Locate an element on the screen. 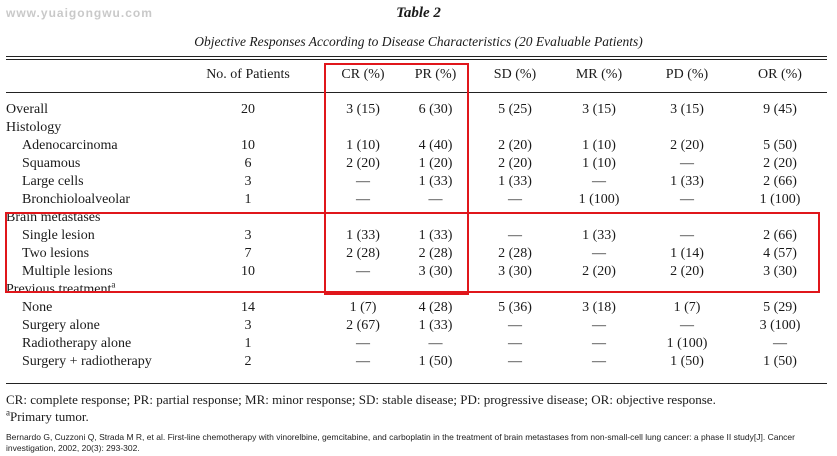  top-rule is located at coordinates (416, 56).